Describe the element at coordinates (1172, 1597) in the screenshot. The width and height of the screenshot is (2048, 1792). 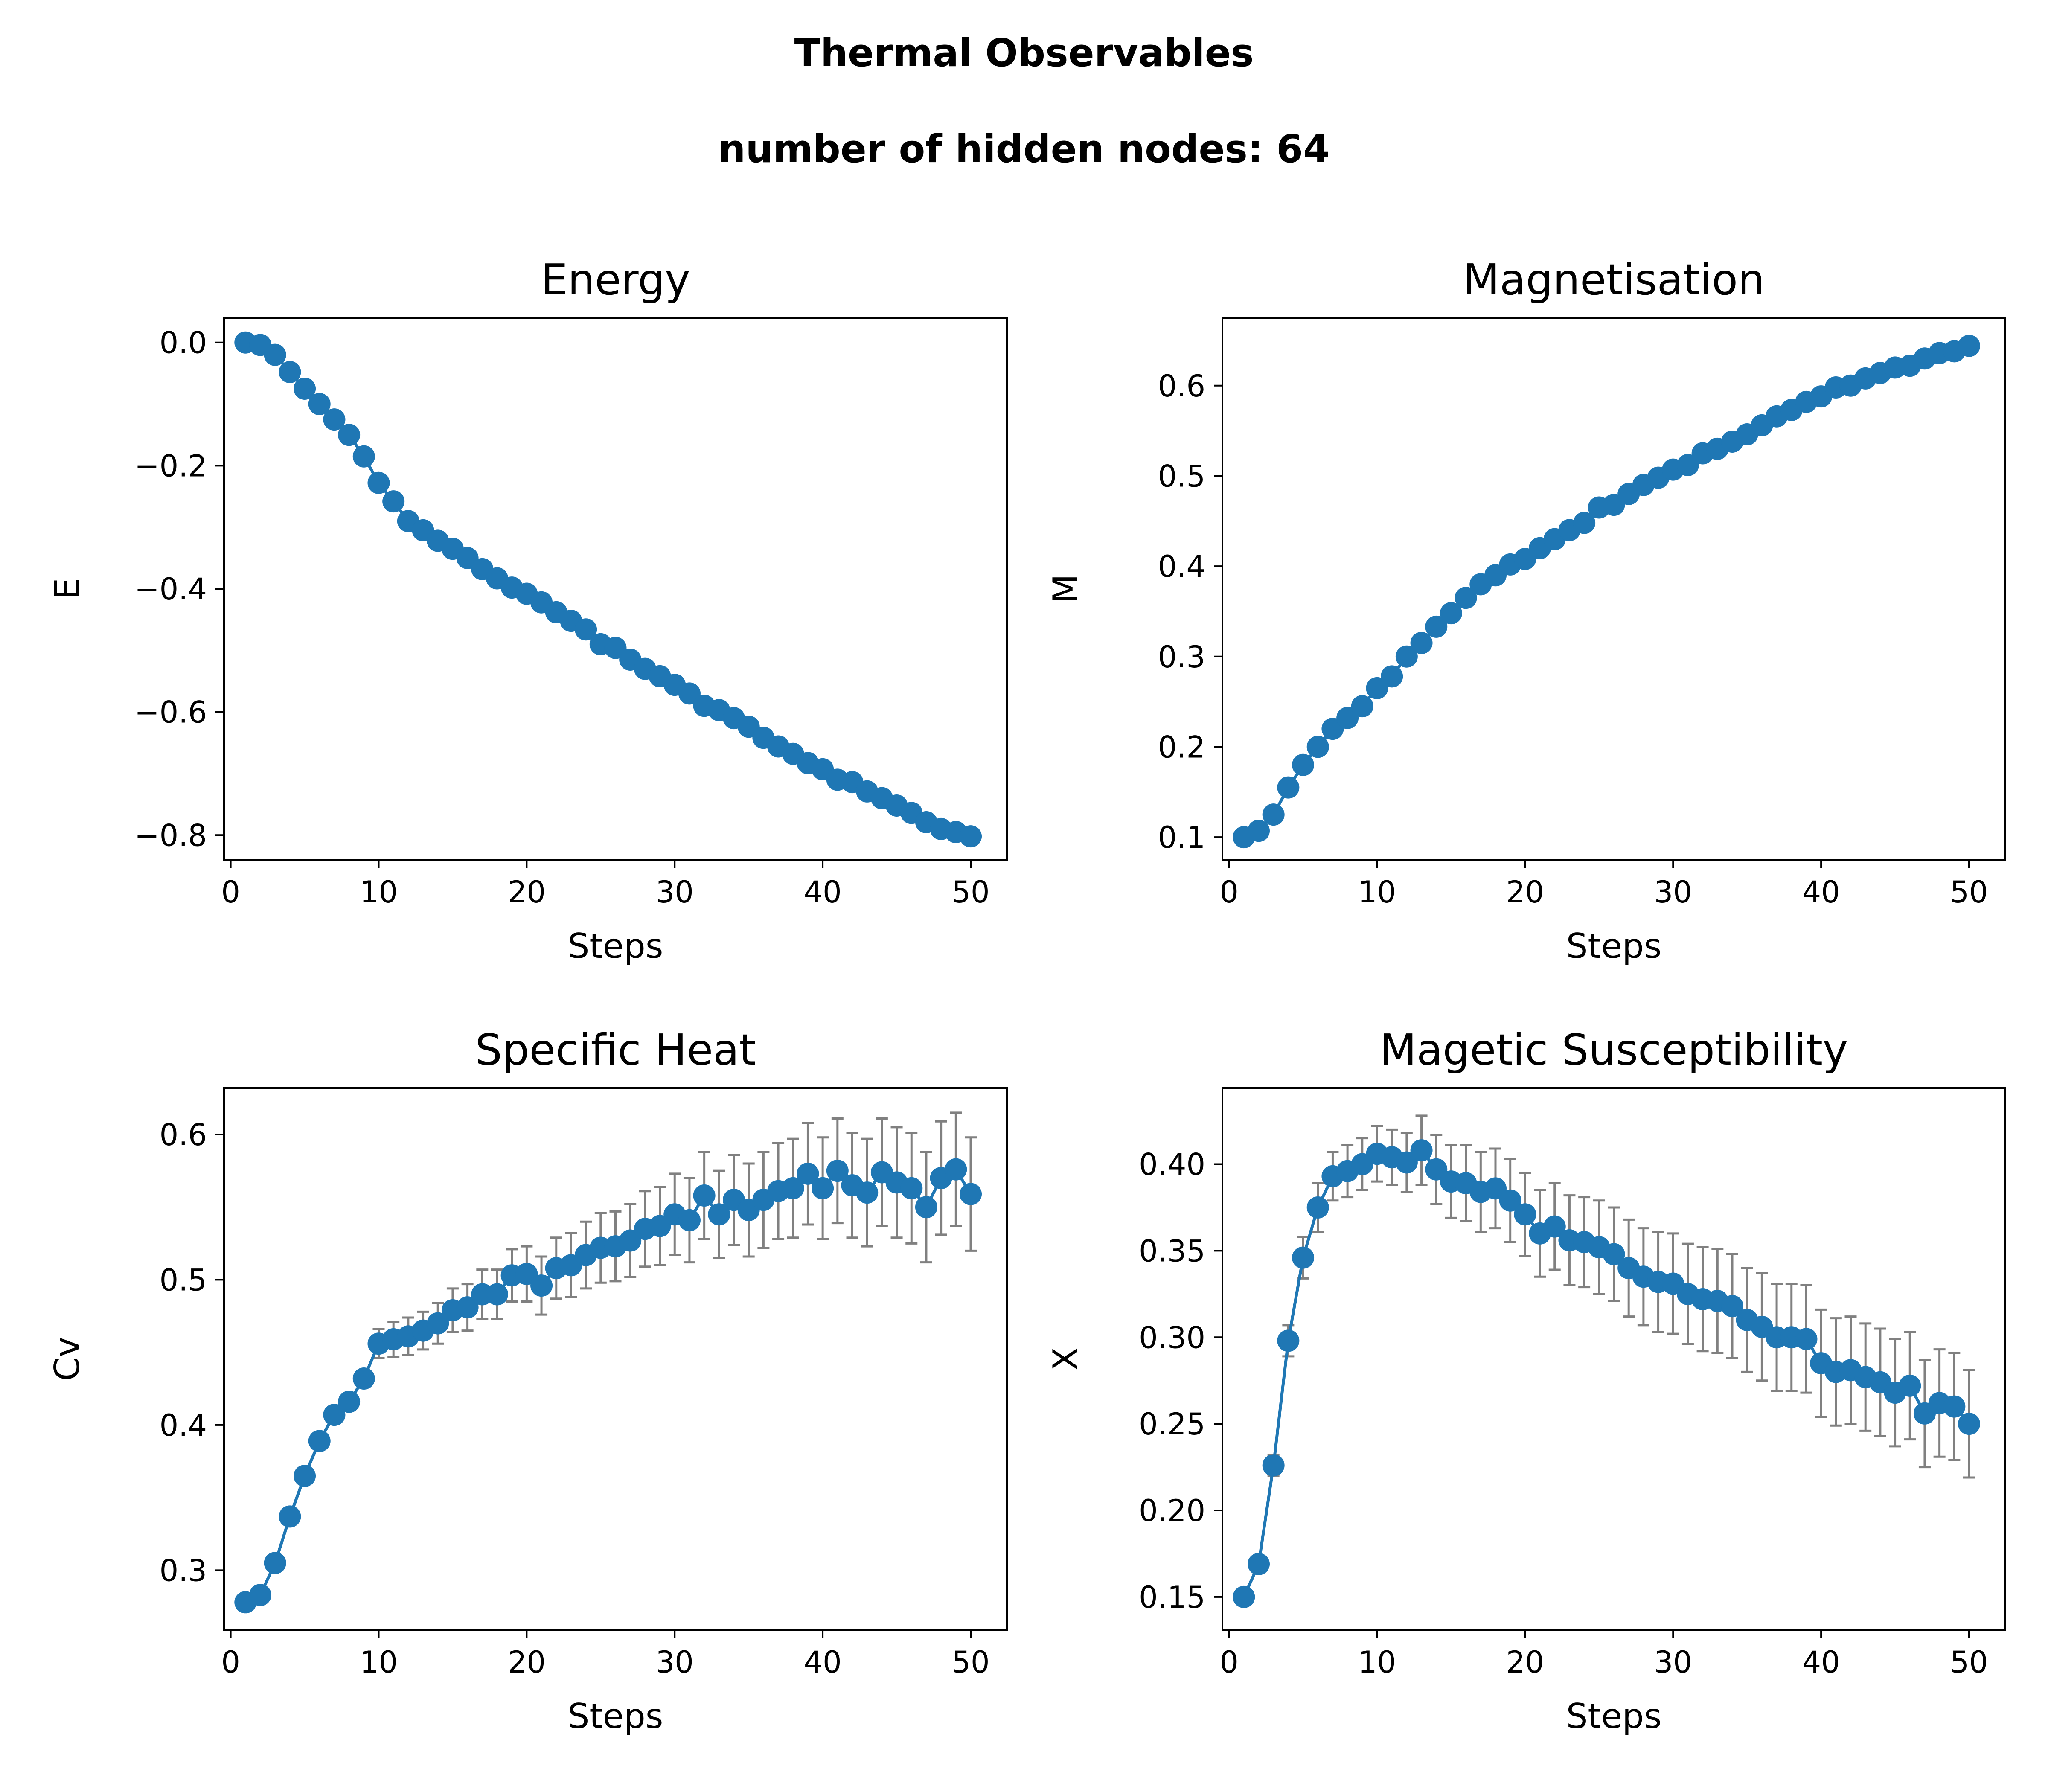
I see `y-tick-label: 0.15` at that location.